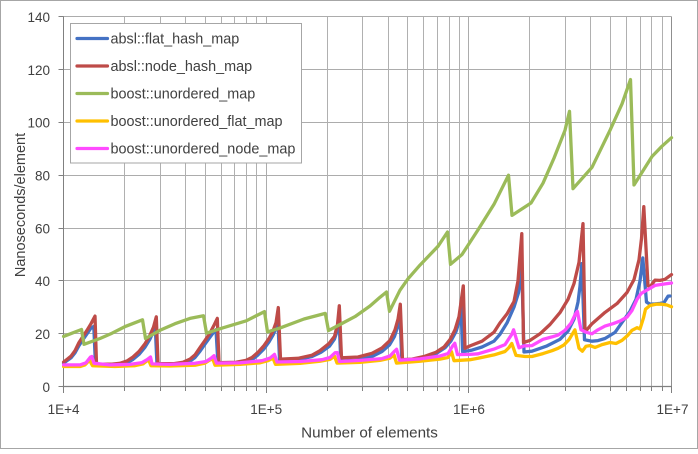  What do you see at coordinates (21, 205) in the screenshot?
I see `svg-text: Nanoseconds/element` at bounding box center [21, 205].